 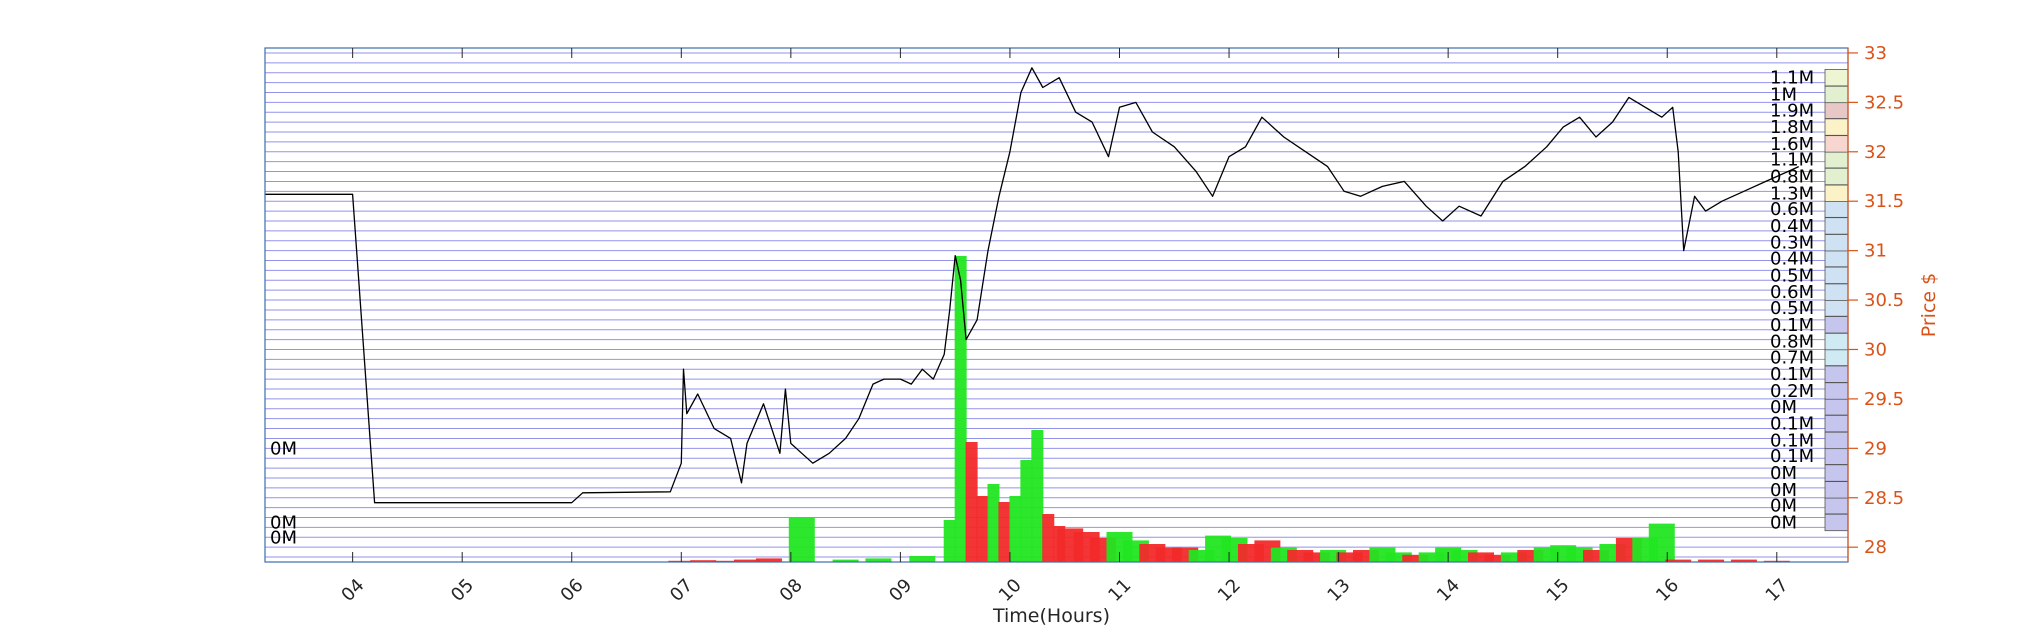 I want to click on volume-profile-label: 1.8M, so click(x=1792, y=127).